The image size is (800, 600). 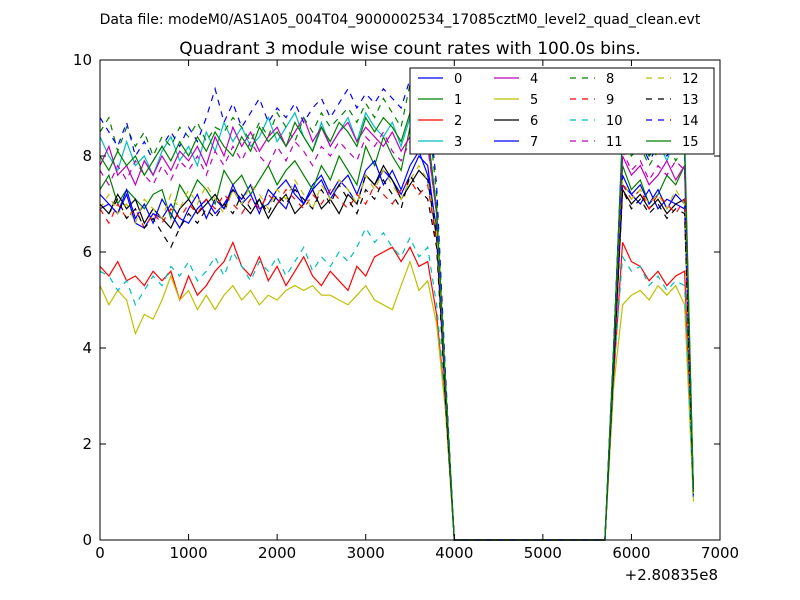 What do you see at coordinates (690, 142) in the screenshot?
I see `legend-label-15: 15` at bounding box center [690, 142].